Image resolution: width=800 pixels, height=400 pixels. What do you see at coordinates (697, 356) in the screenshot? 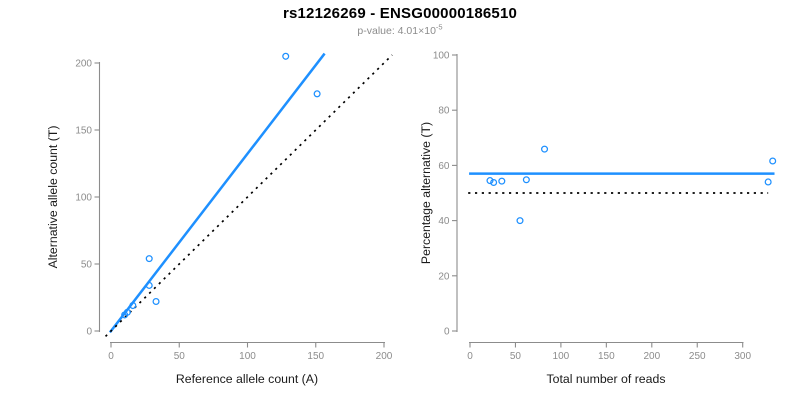
I see `x-tick-label: 250` at bounding box center [697, 356].